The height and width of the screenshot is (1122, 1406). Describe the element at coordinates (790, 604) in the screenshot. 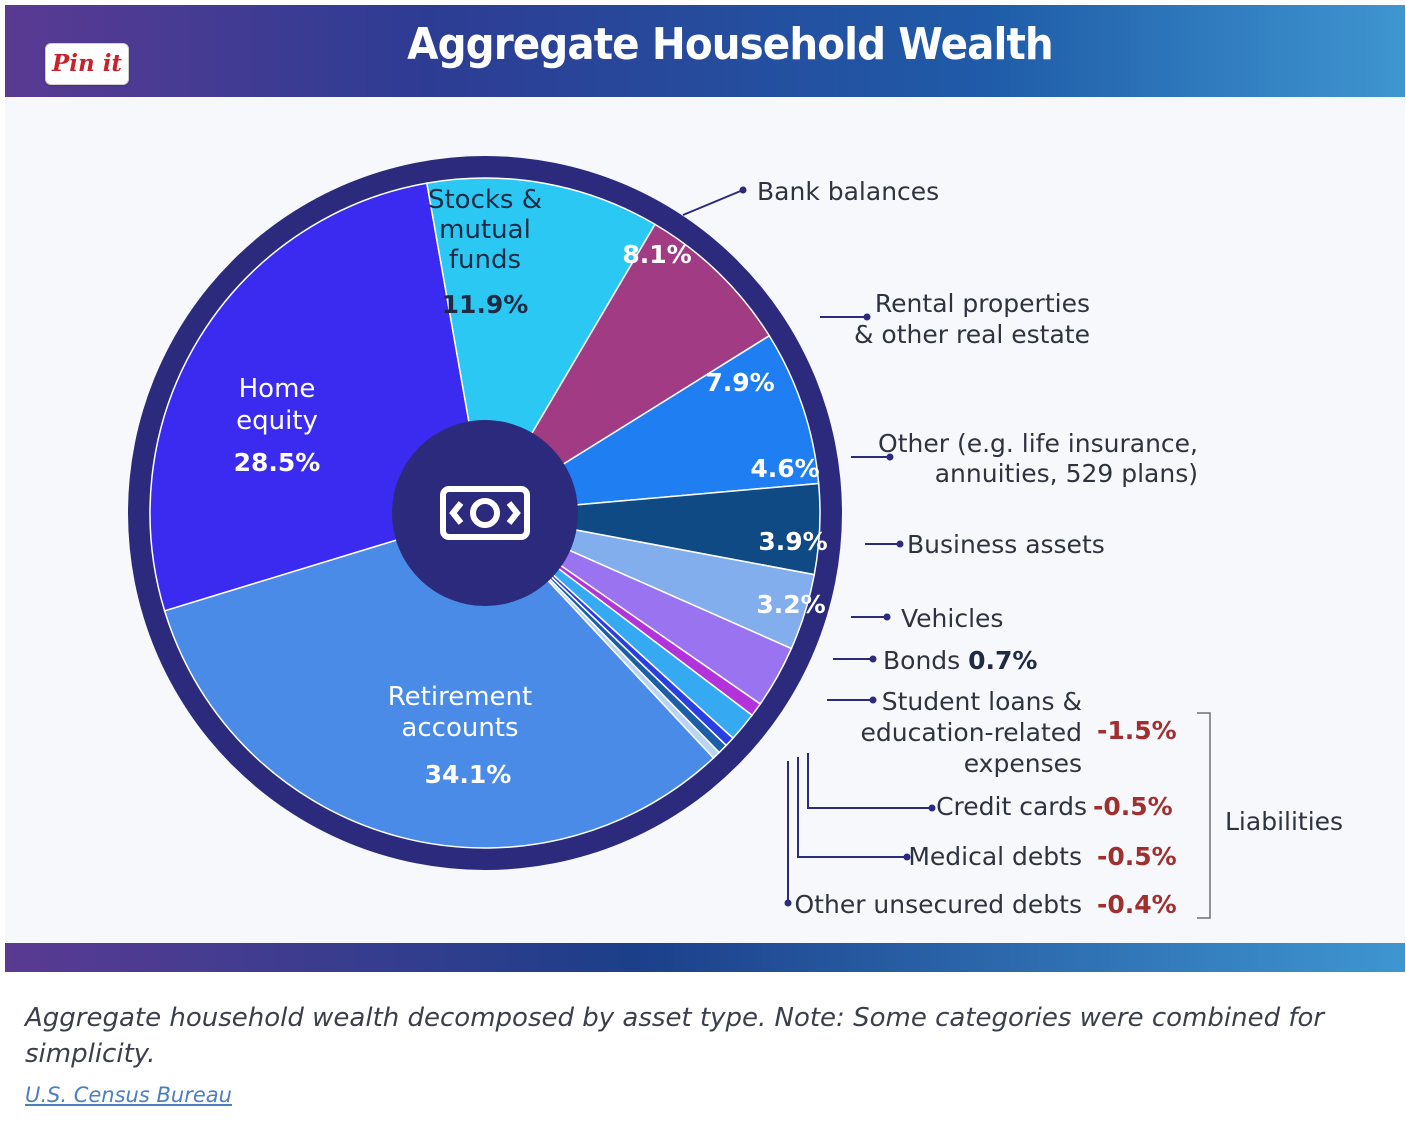

I see `slice-value: 3.2%` at that location.